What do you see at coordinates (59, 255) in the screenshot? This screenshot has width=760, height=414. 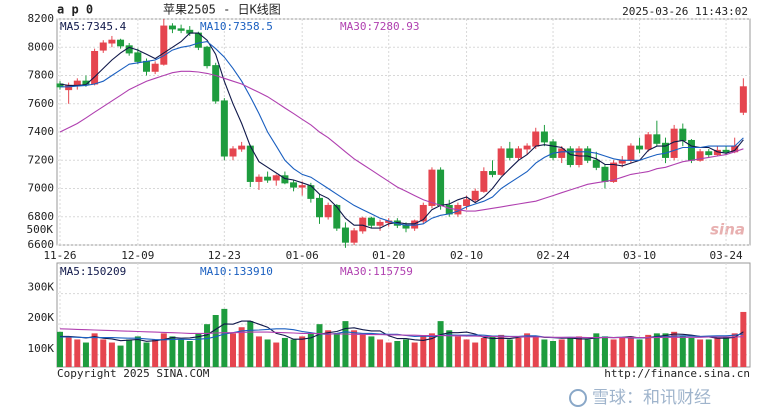 I see `x-tick-label: 11-26` at bounding box center [59, 255].